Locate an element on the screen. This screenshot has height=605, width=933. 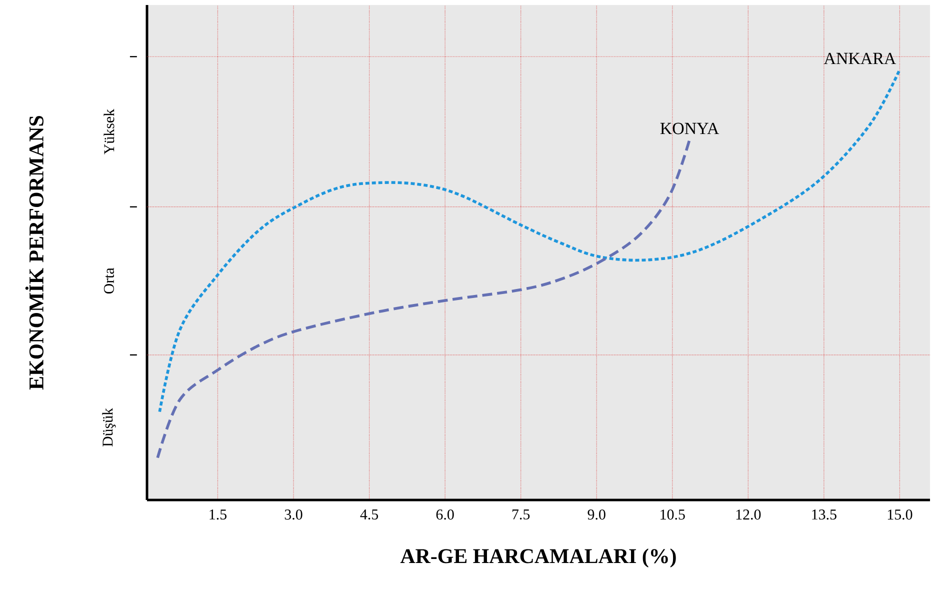
x-axis-title: AR-GE HARCAMALARI (%) is located at coordinates (538, 558).